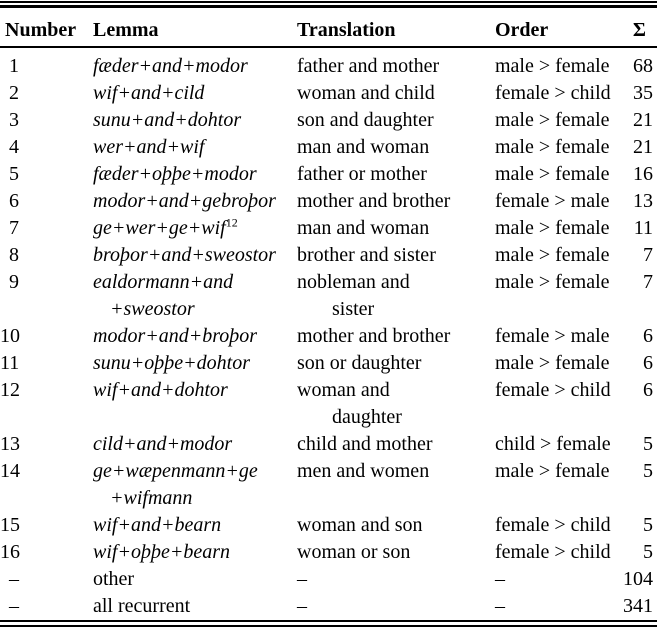 The width and height of the screenshot is (657, 634). What do you see at coordinates (365, 444) in the screenshot?
I see `cell-translation: child and mother` at bounding box center [365, 444].